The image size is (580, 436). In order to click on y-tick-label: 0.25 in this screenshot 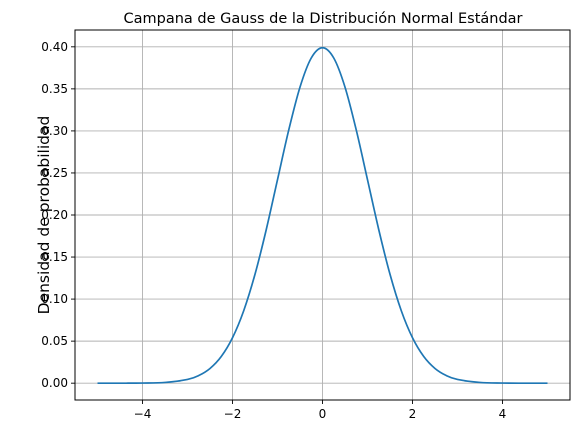, I will do `click(54, 173)`.